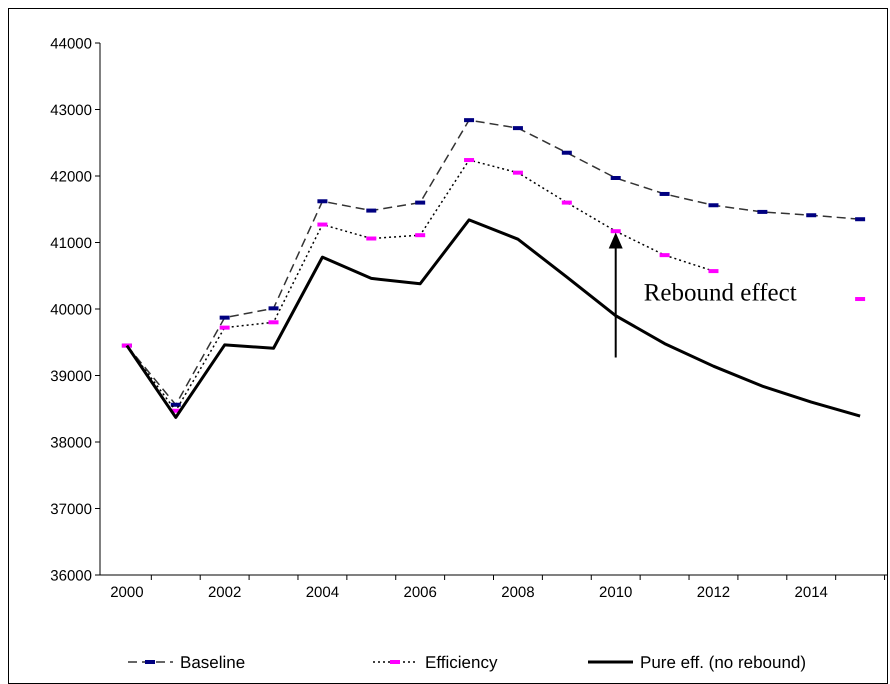 The image size is (890, 684). Describe the element at coordinates (811, 592) in the screenshot. I see `x-tick-label: 2014` at that location.